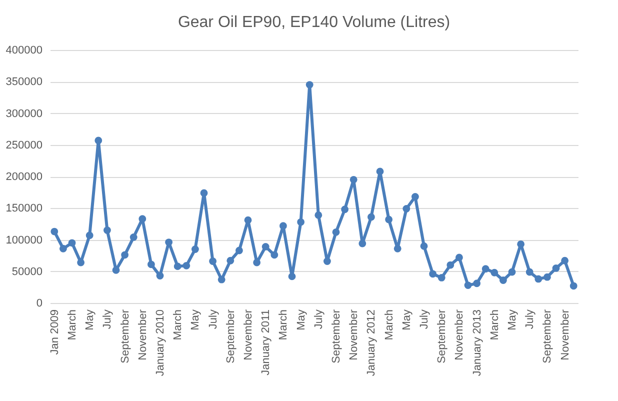 This screenshot has height=401, width=618. Describe the element at coordinates (27, 272) in the screenshot. I see `y-tick-label: 50000` at that location.